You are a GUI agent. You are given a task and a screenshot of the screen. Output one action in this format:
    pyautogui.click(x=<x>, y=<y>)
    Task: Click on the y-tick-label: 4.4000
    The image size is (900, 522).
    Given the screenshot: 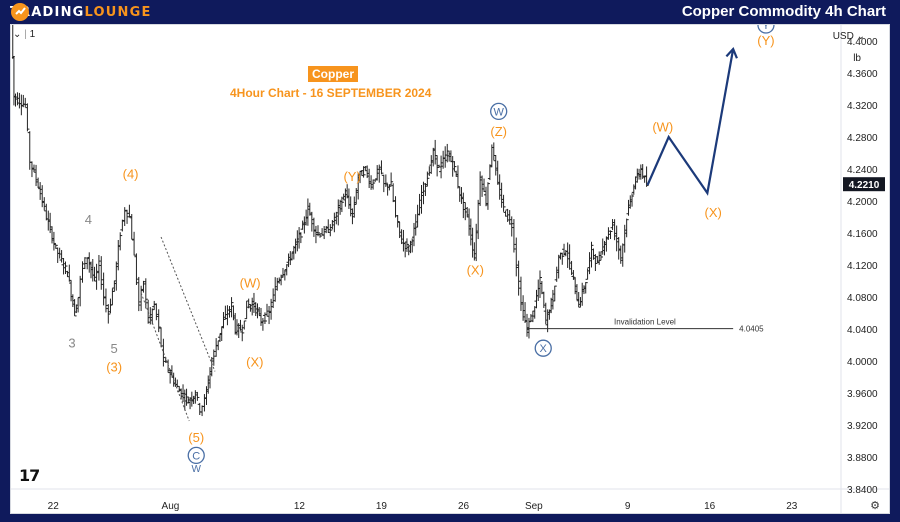 What is the action you would take?
    pyautogui.click(x=862, y=42)
    